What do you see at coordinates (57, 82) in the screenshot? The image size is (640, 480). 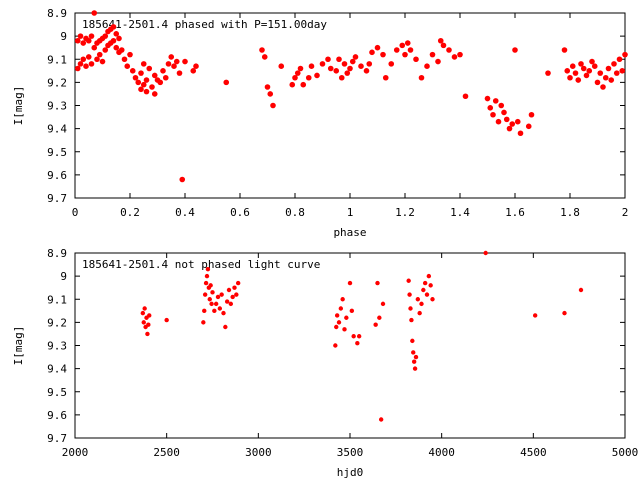 I see `y-tick-label: 9.2` at bounding box center [57, 82].